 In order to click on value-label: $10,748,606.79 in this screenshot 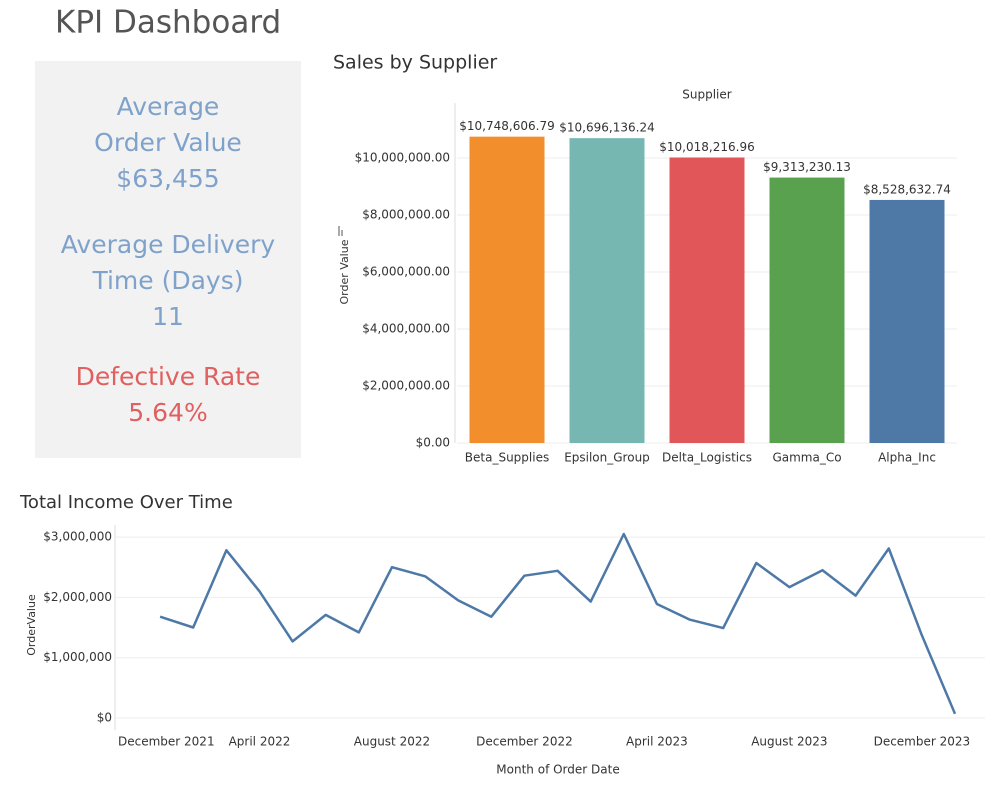, I will do `click(506, 126)`.